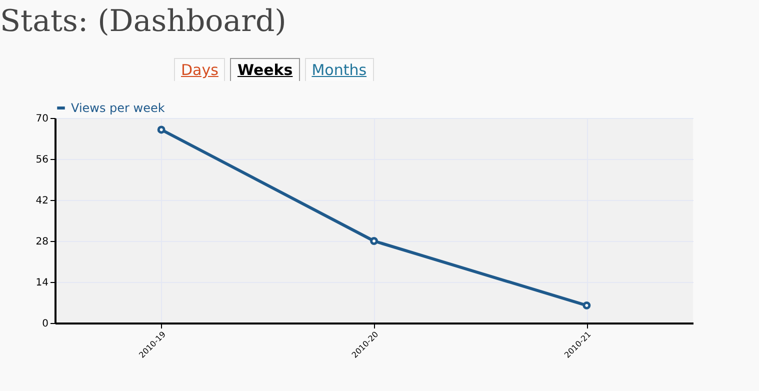 The image size is (759, 391). Describe the element at coordinates (42, 242) in the screenshot. I see `y-tick-label: 28` at that location.